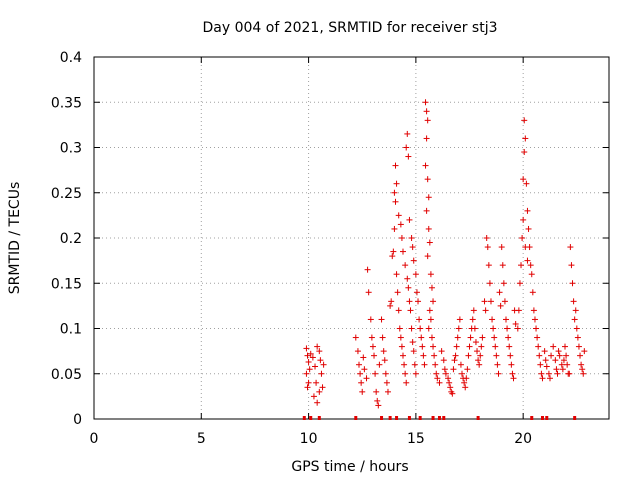 The image size is (640, 480). Describe the element at coordinates (309, 439) in the screenshot. I see `x-tick-label: 10` at that location.